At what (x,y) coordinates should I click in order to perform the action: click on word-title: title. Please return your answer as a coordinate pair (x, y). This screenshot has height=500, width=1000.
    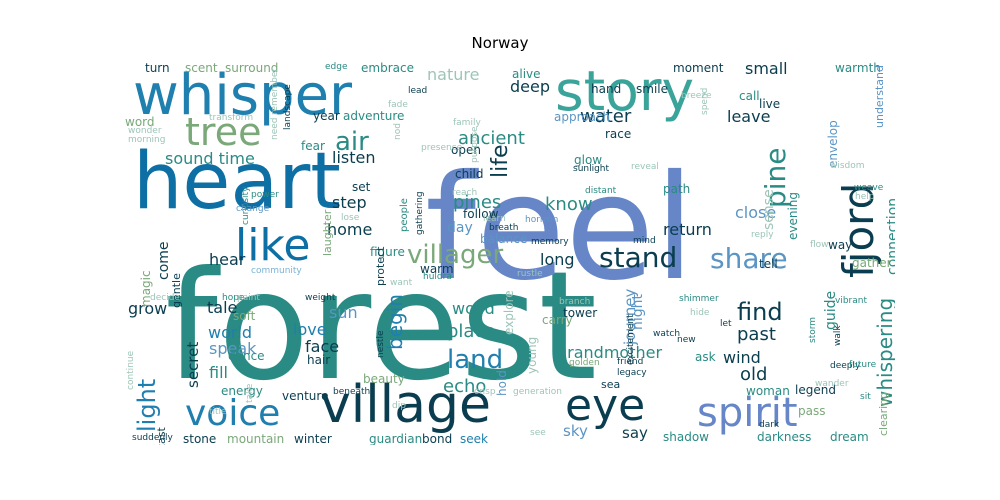
    Looking at the image, I should click on (218, 412).